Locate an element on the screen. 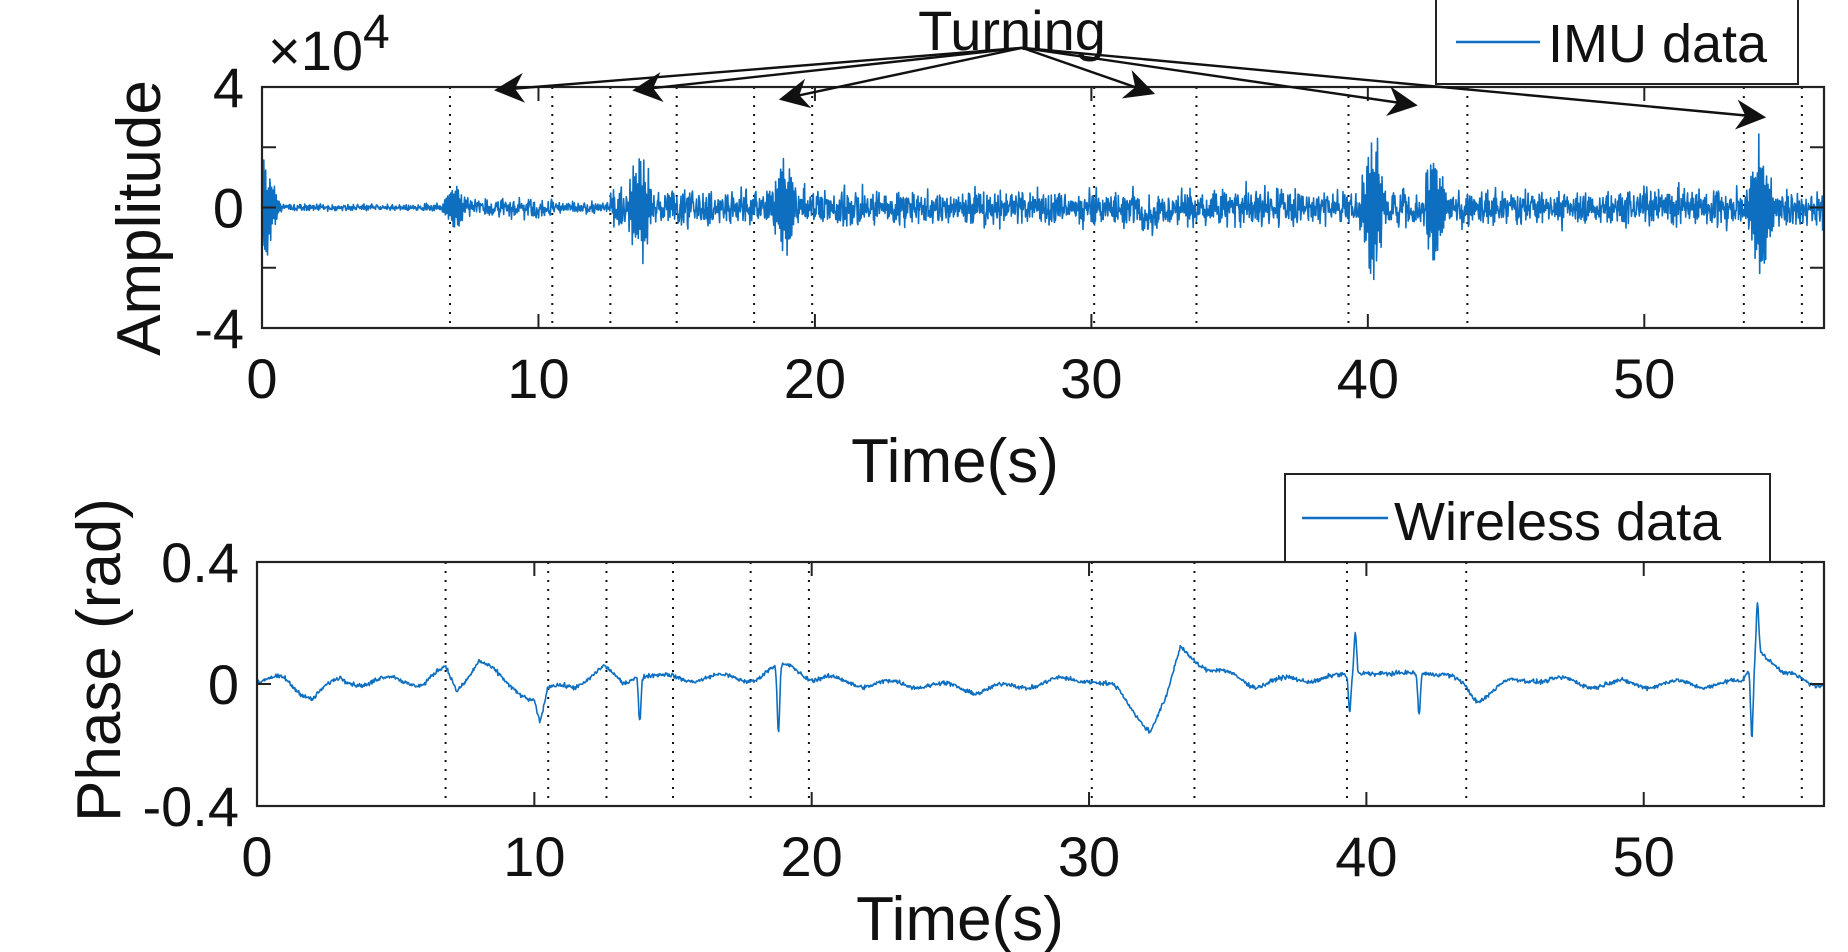  wireless-x-tick-label: 10 is located at coordinates (534, 856).